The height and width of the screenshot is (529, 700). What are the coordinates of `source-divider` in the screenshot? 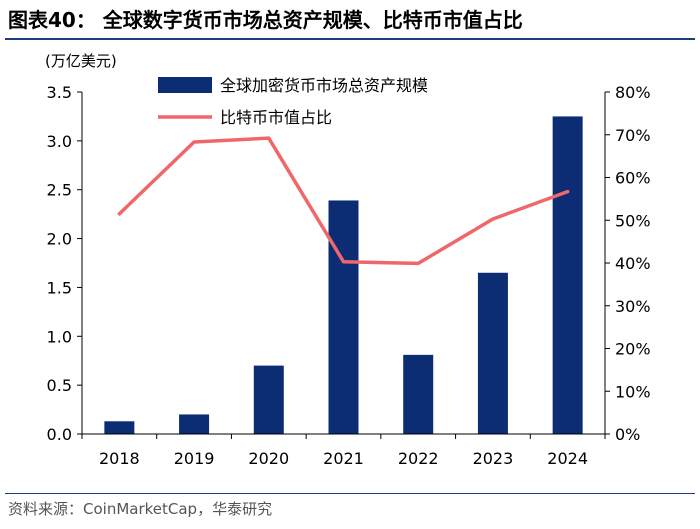 It's located at (350, 493).